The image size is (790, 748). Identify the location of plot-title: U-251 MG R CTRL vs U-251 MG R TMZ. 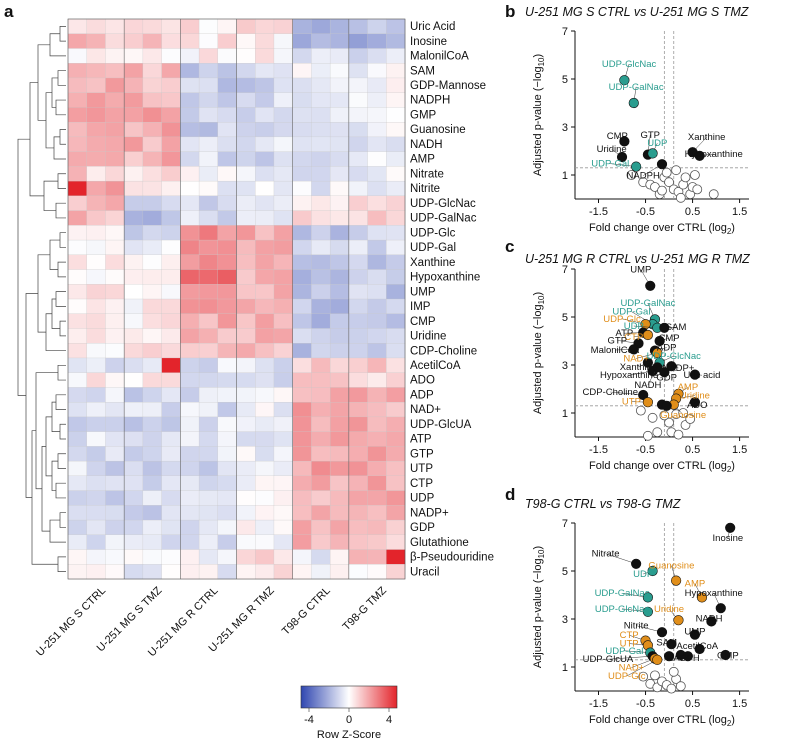
(637, 259).